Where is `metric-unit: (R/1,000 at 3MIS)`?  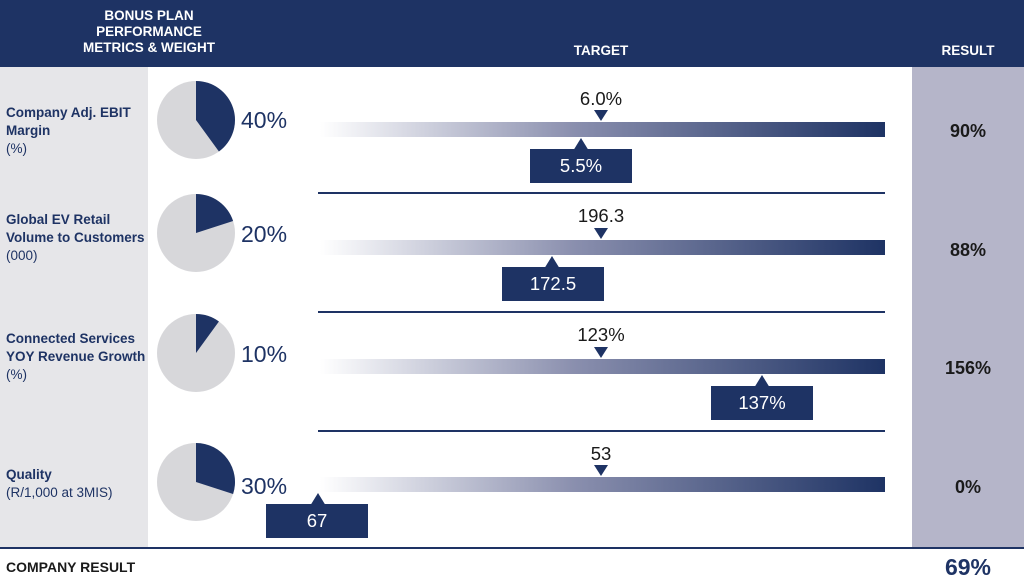
metric-unit: (R/1,000 at 3MIS) is located at coordinates (59, 492).